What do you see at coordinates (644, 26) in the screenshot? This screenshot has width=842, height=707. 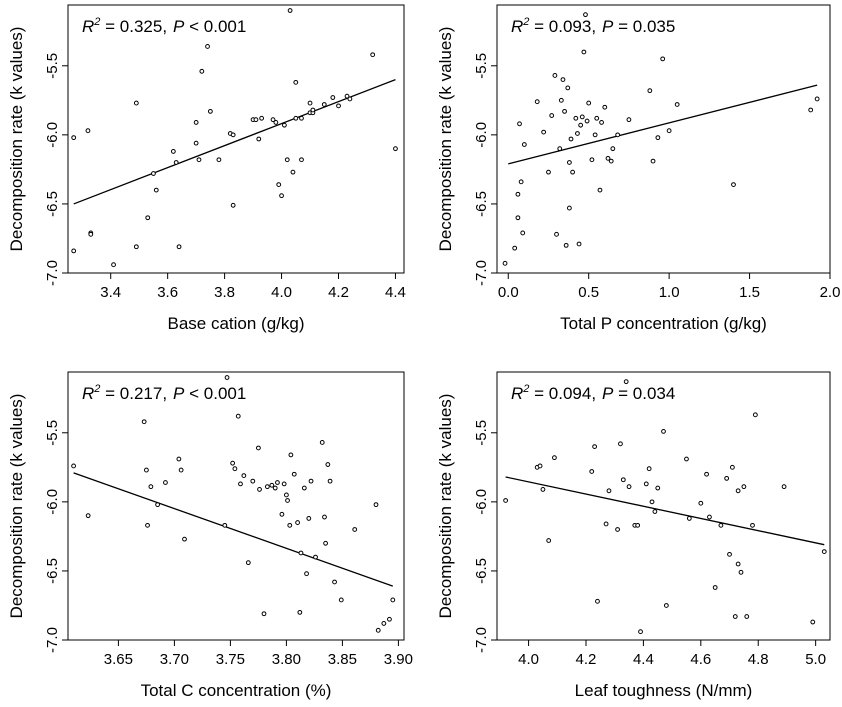 I see `annotation-p-value: = 0.035` at bounding box center [644, 26].